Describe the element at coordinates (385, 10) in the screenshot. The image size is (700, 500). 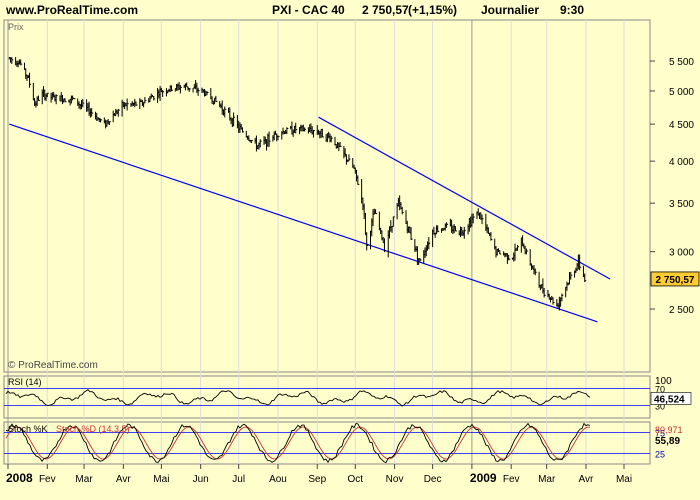
I see `last-price: 2 750,57` at that location.